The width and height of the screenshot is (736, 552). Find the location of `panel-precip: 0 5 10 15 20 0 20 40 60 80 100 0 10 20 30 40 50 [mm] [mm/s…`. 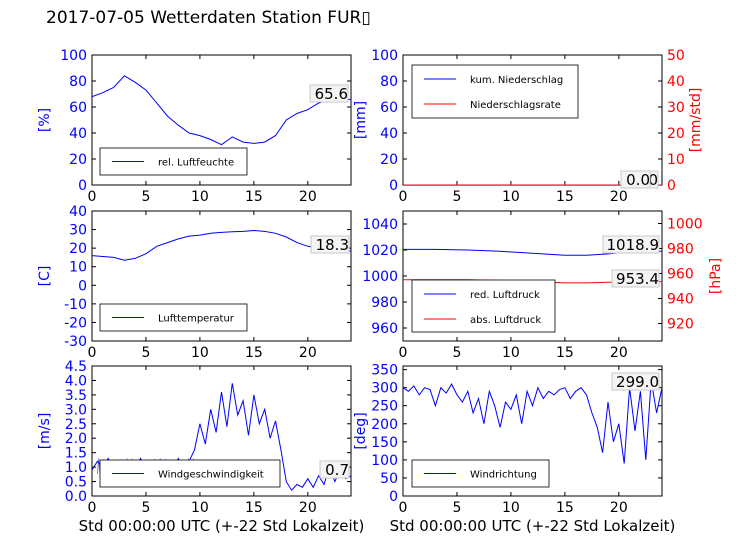

panel-precip: 0 5 10 15 20 0 20 40 60 80 100 0 10 20 30 40 50 [mm] [mm/s… is located at coordinates (528, 126).